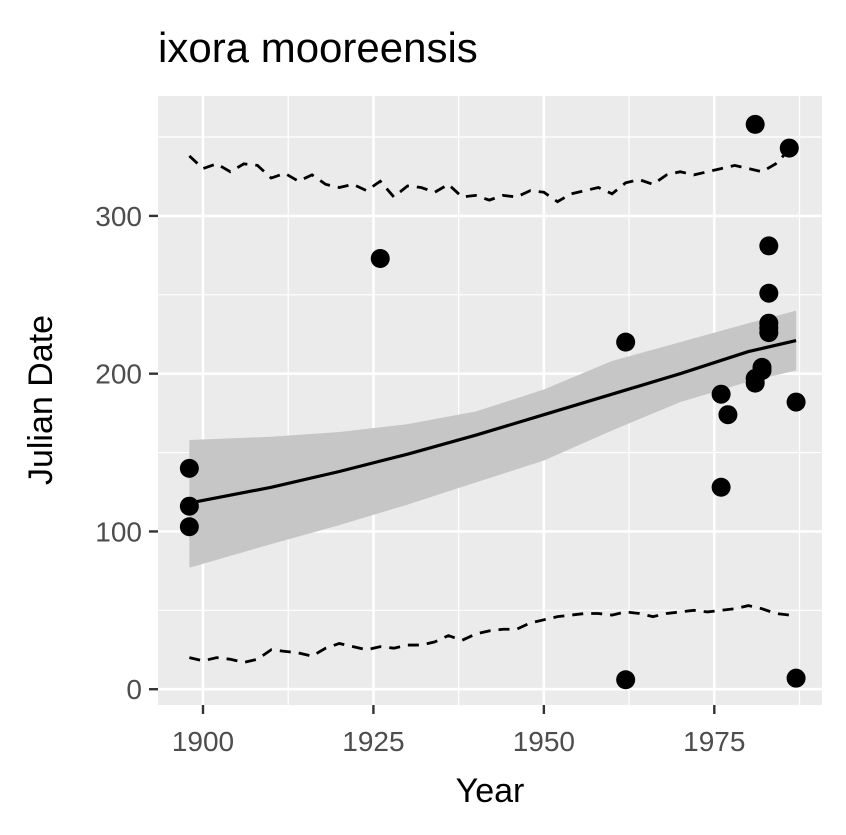 The height and width of the screenshot is (835, 846). I want to click on fit-line-layer, so click(493, 421).